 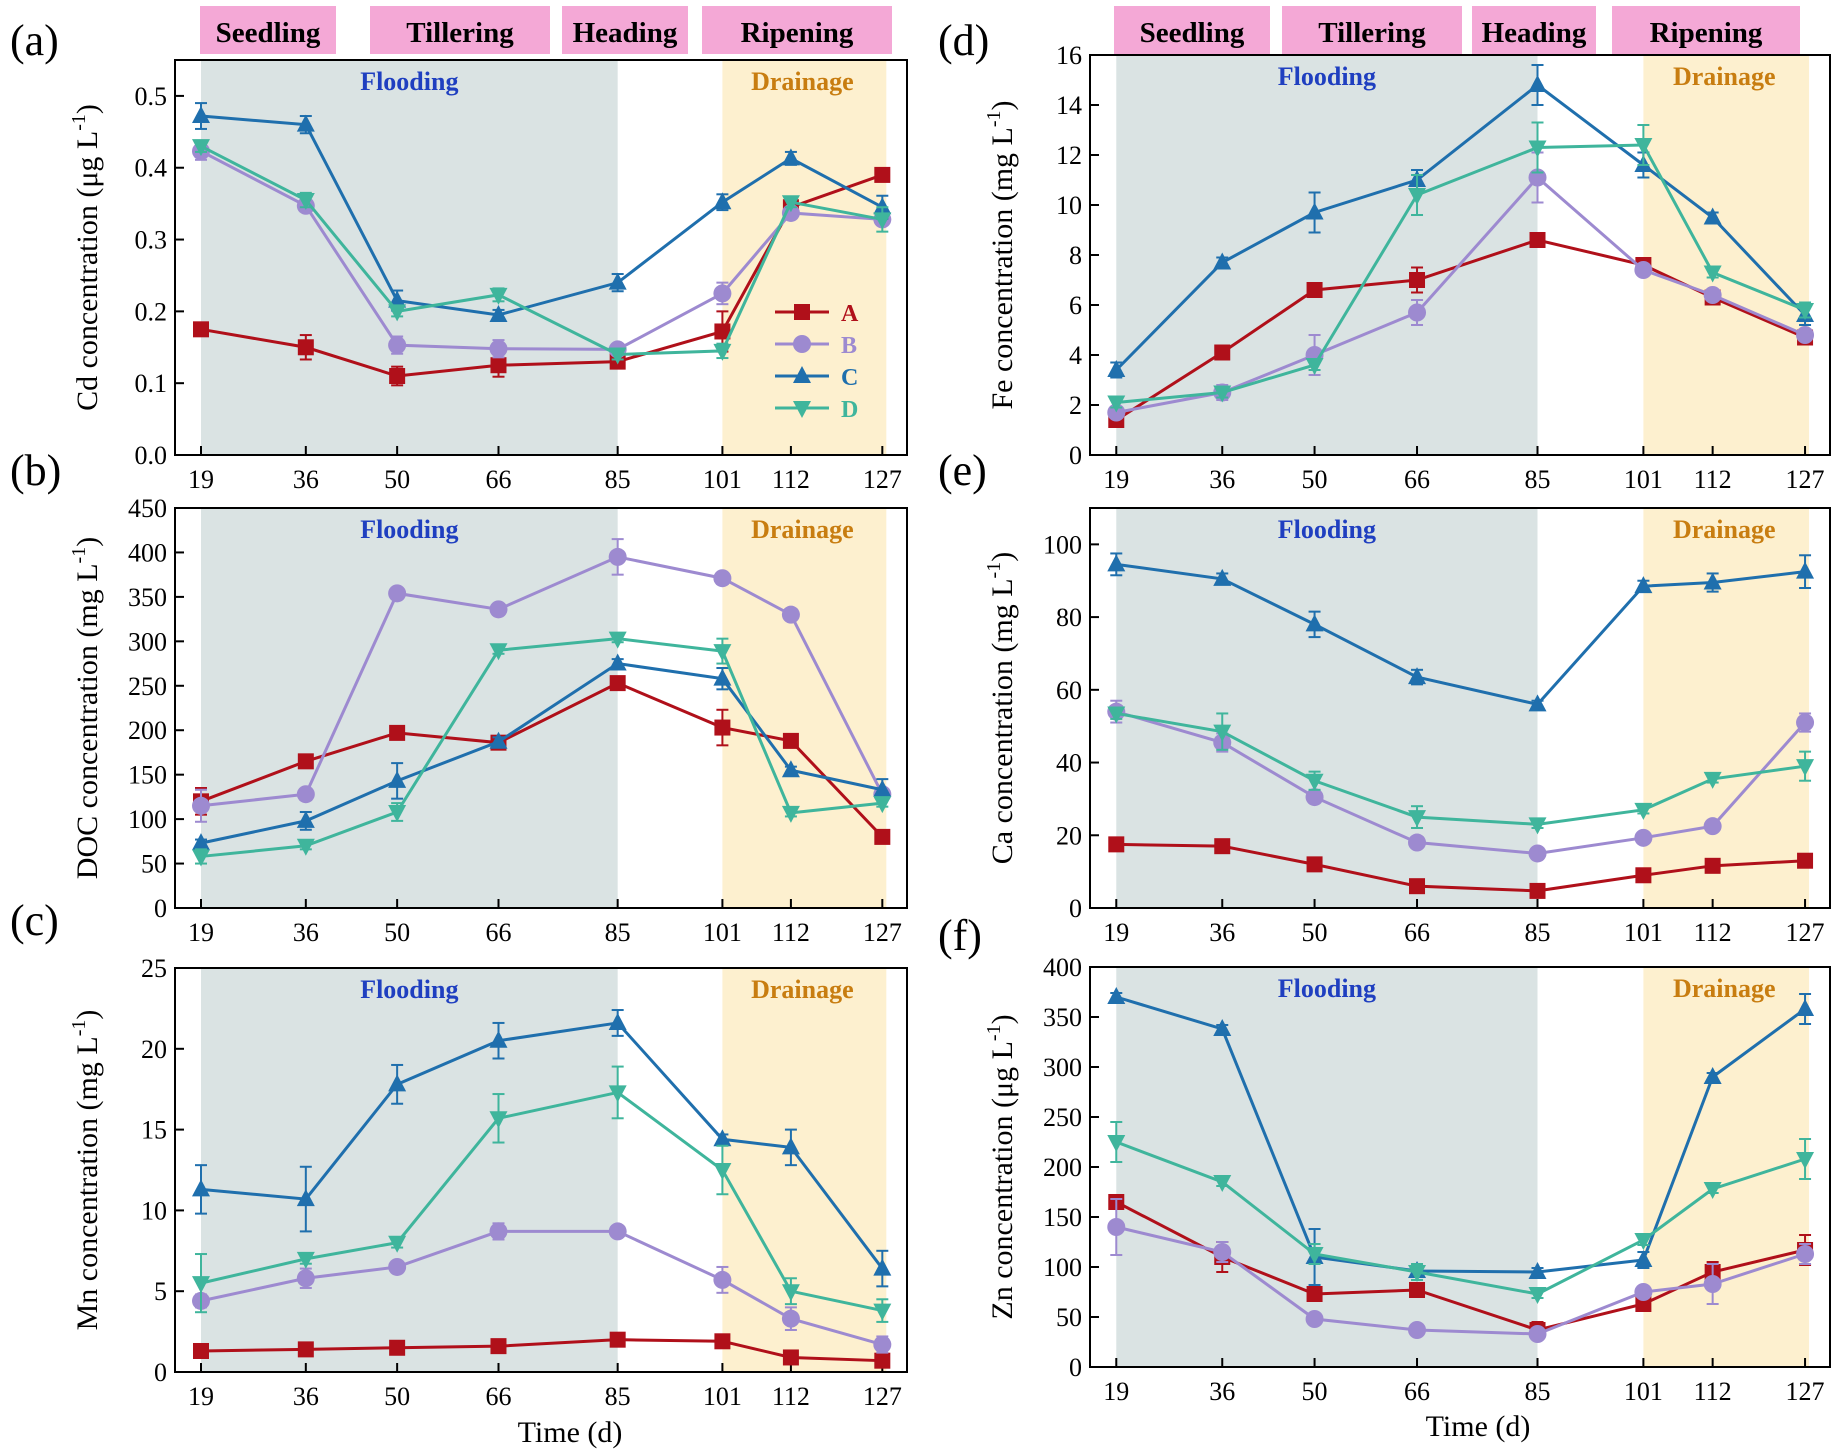 I want to click on y-axis-title: Mn concentration (mg L-1), so click(x=86, y=1170).